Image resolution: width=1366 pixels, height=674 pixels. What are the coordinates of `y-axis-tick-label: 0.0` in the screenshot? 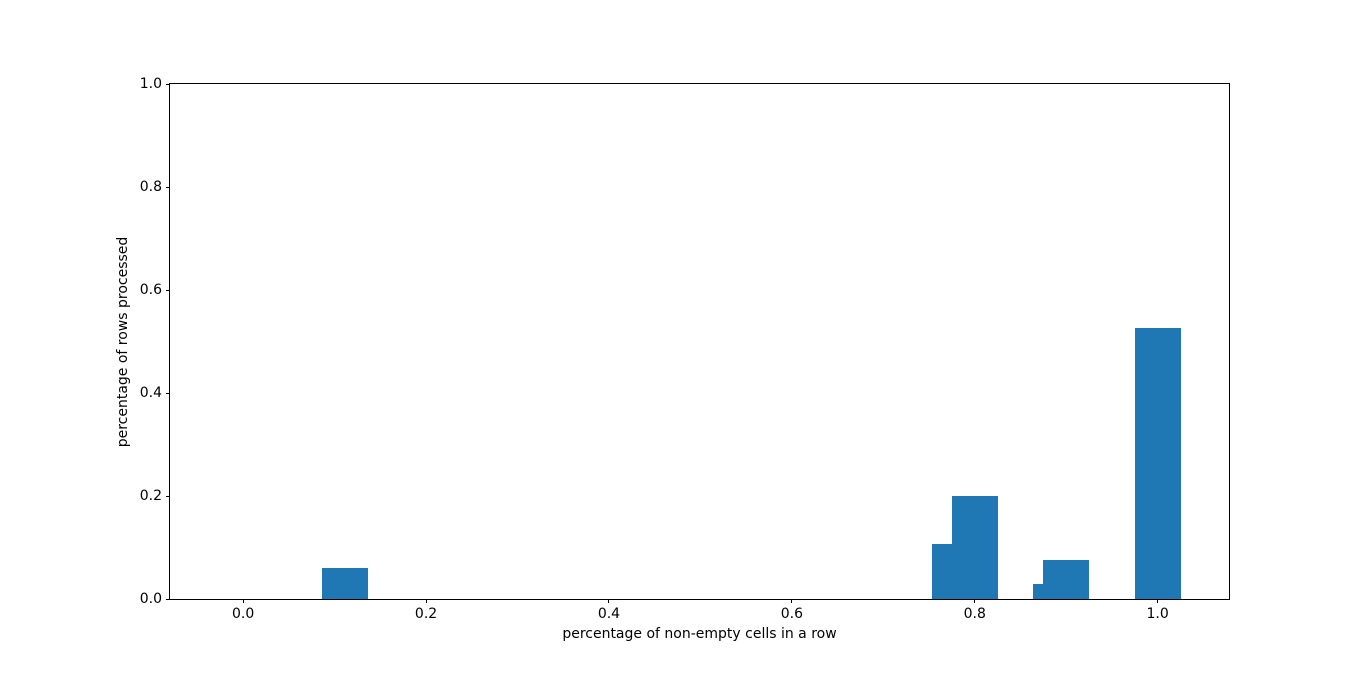 It's located at (150, 599).